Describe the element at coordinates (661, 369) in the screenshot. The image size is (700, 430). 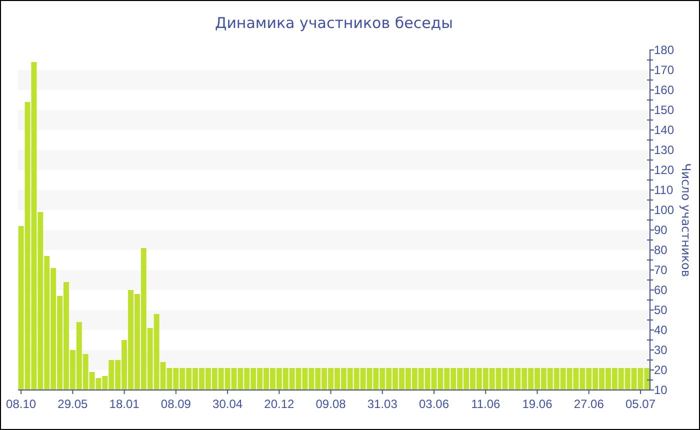
I see `y-tick-label: 20` at that location.